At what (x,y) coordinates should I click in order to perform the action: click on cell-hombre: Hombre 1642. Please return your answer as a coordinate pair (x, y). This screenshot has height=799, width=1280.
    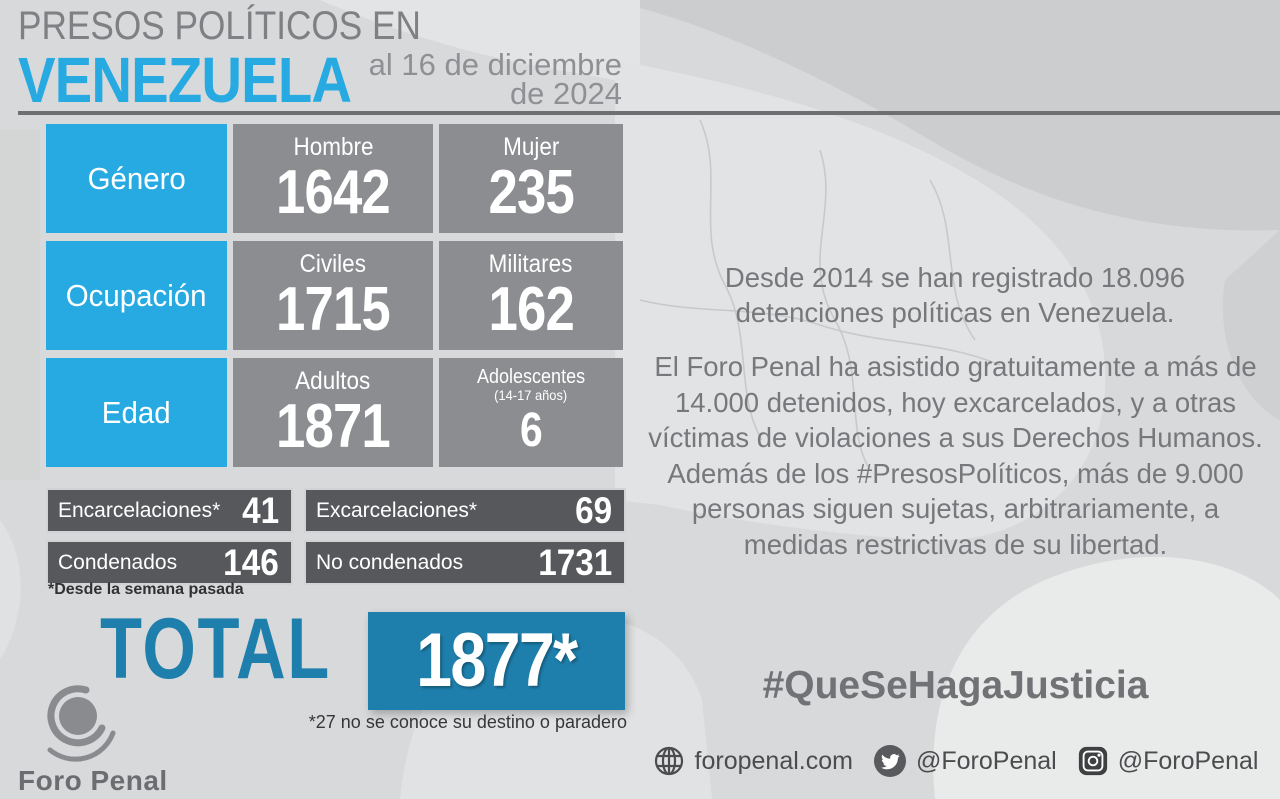
    Looking at the image, I should click on (333, 178).